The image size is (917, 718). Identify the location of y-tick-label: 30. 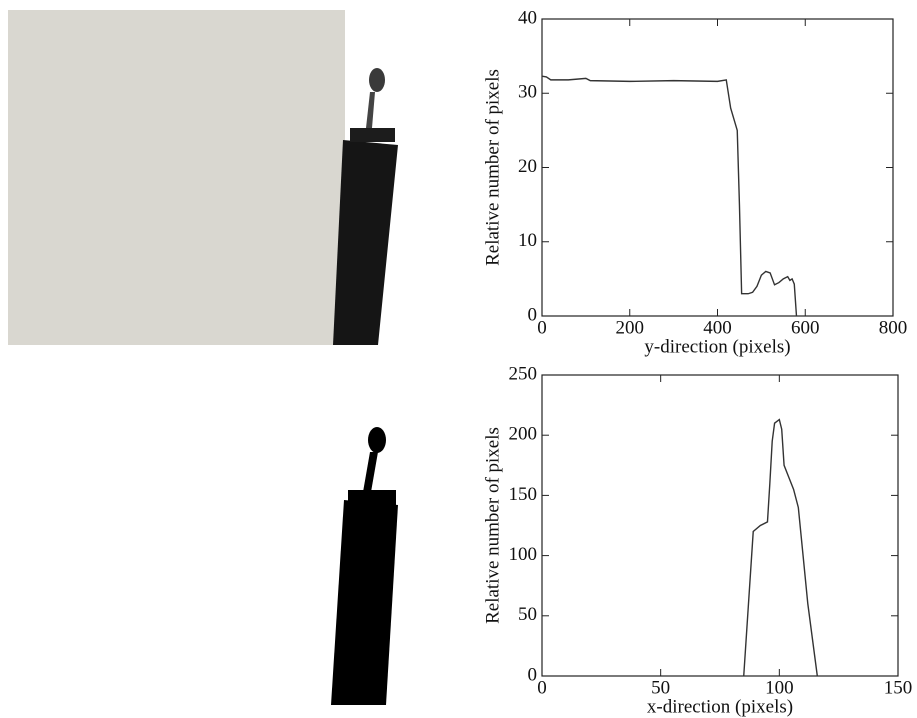
(527, 92).